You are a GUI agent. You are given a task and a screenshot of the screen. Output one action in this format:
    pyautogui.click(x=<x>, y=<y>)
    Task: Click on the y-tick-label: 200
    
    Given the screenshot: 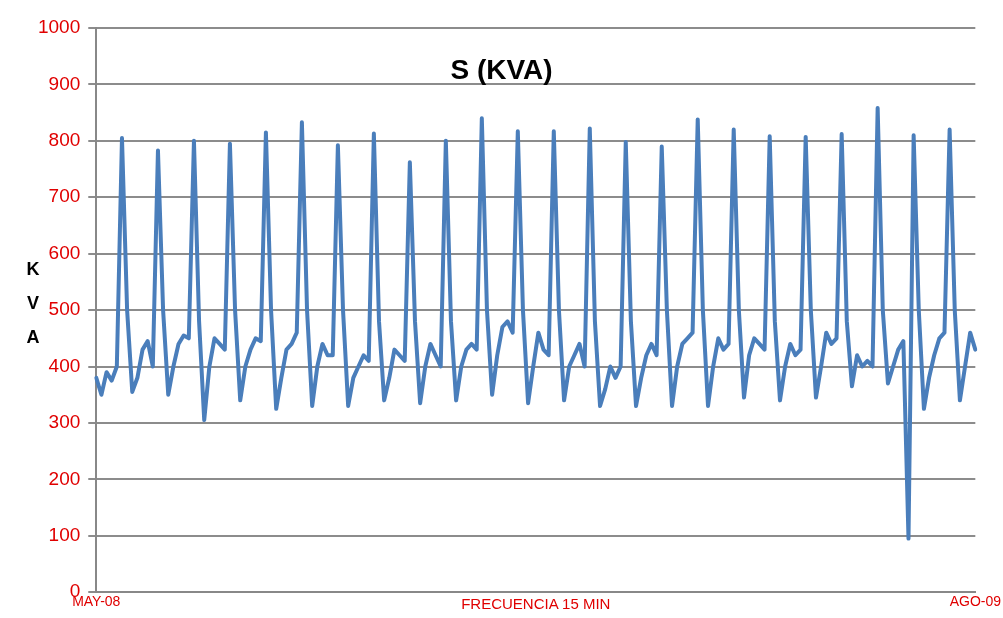 What is the action you would take?
    pyautogui.click(x=64, y=478)
    